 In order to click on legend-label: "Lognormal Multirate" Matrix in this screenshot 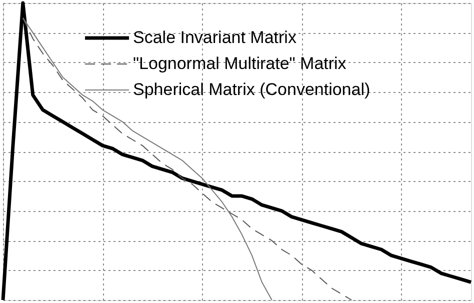, I will do `click(240, 63)`.